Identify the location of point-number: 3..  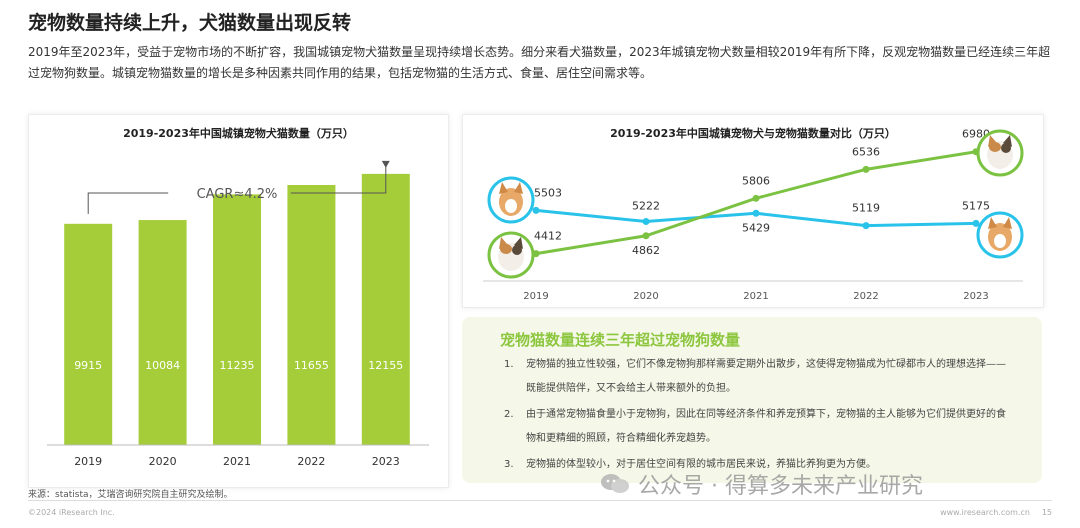
(509, 464).